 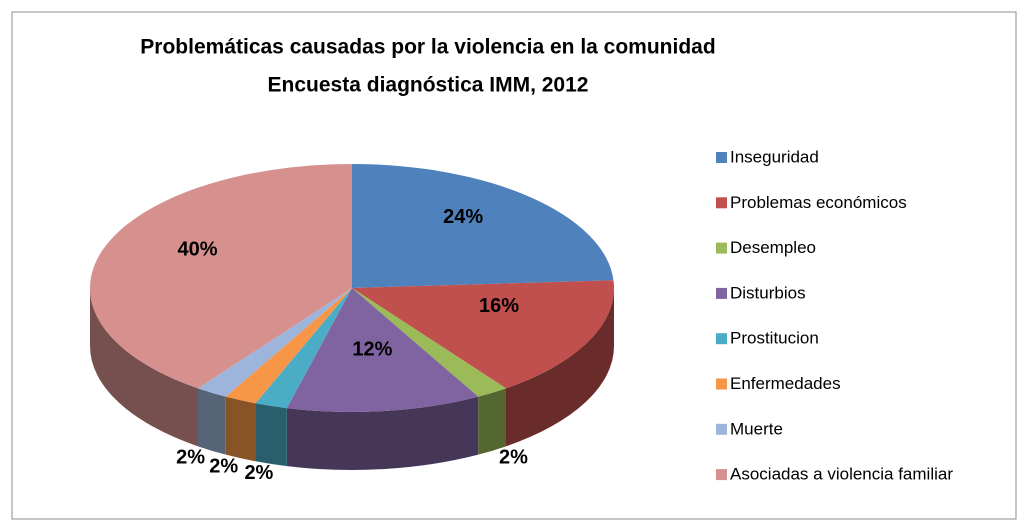 I want to click on legend-label: Inseguridad, so click(x=774, y=156).